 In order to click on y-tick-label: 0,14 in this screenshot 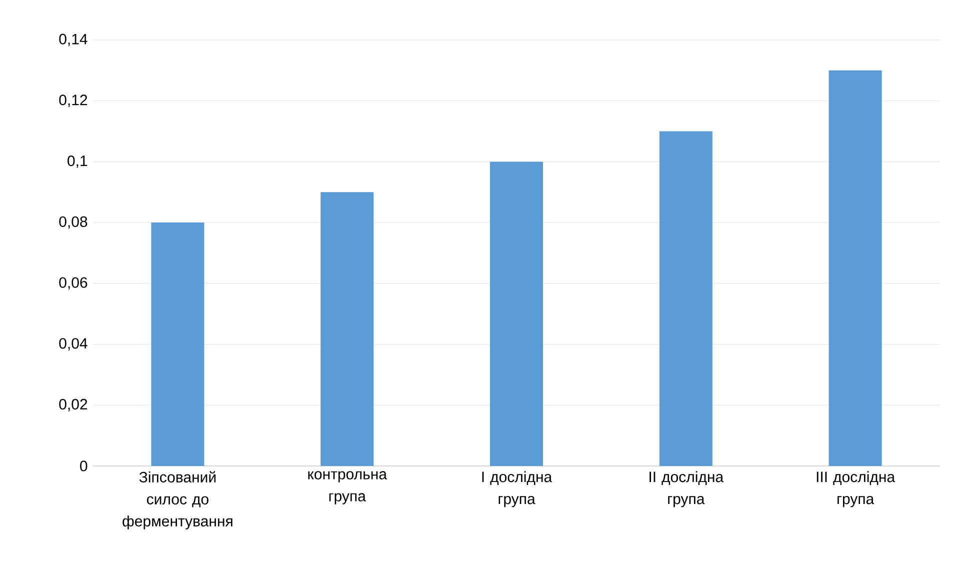, I will do `click(73, 40)`.